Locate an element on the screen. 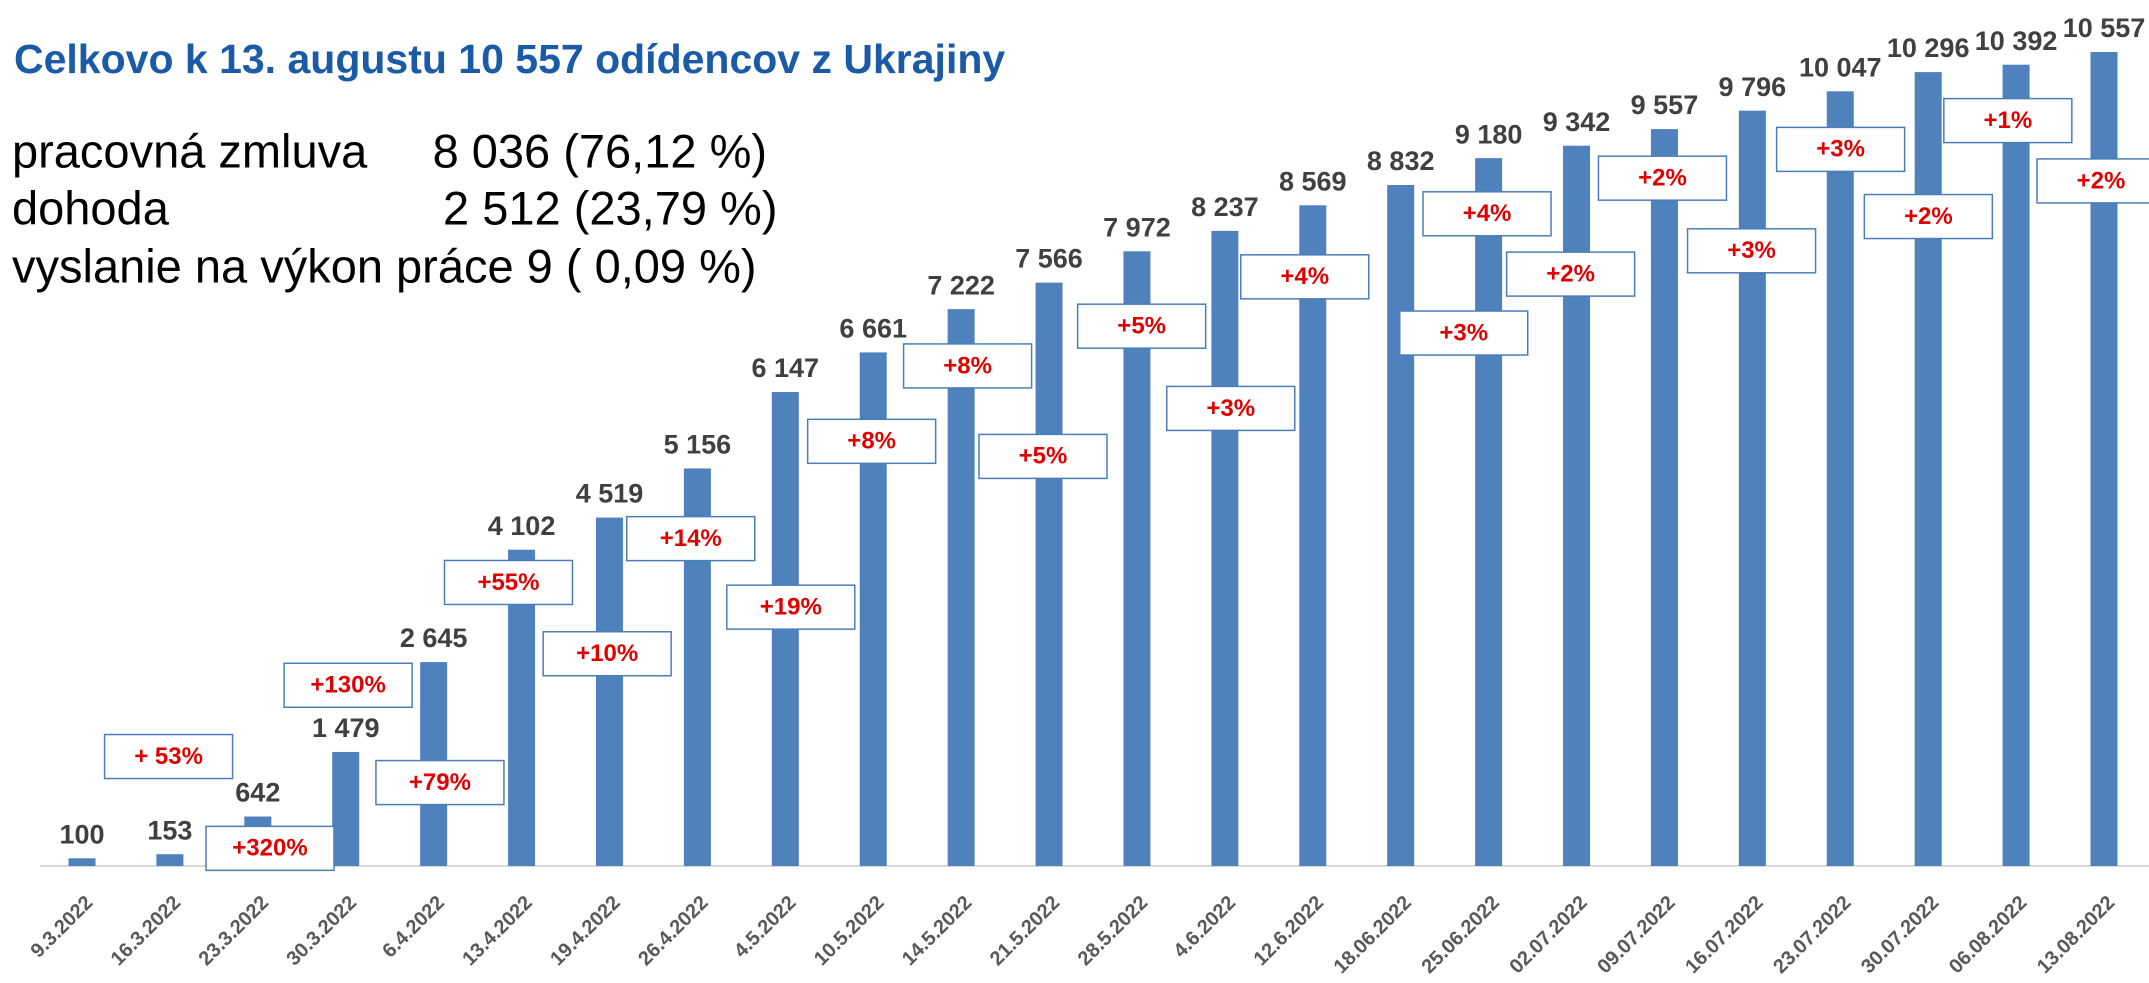 Image resolution: width=2149 pixels, height=983 pixels. value-label: 8 237 is located at coordinates (1225, 207).